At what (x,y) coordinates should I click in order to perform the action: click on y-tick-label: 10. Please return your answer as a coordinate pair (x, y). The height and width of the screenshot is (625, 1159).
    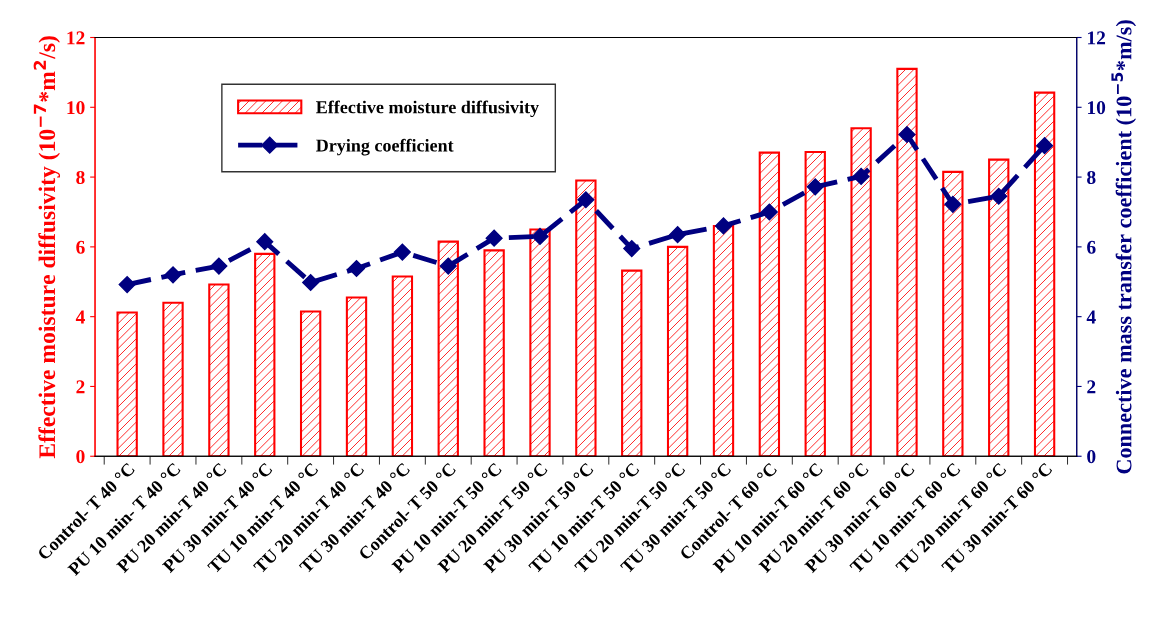
    Looking at the image, I should click on (76, 108).